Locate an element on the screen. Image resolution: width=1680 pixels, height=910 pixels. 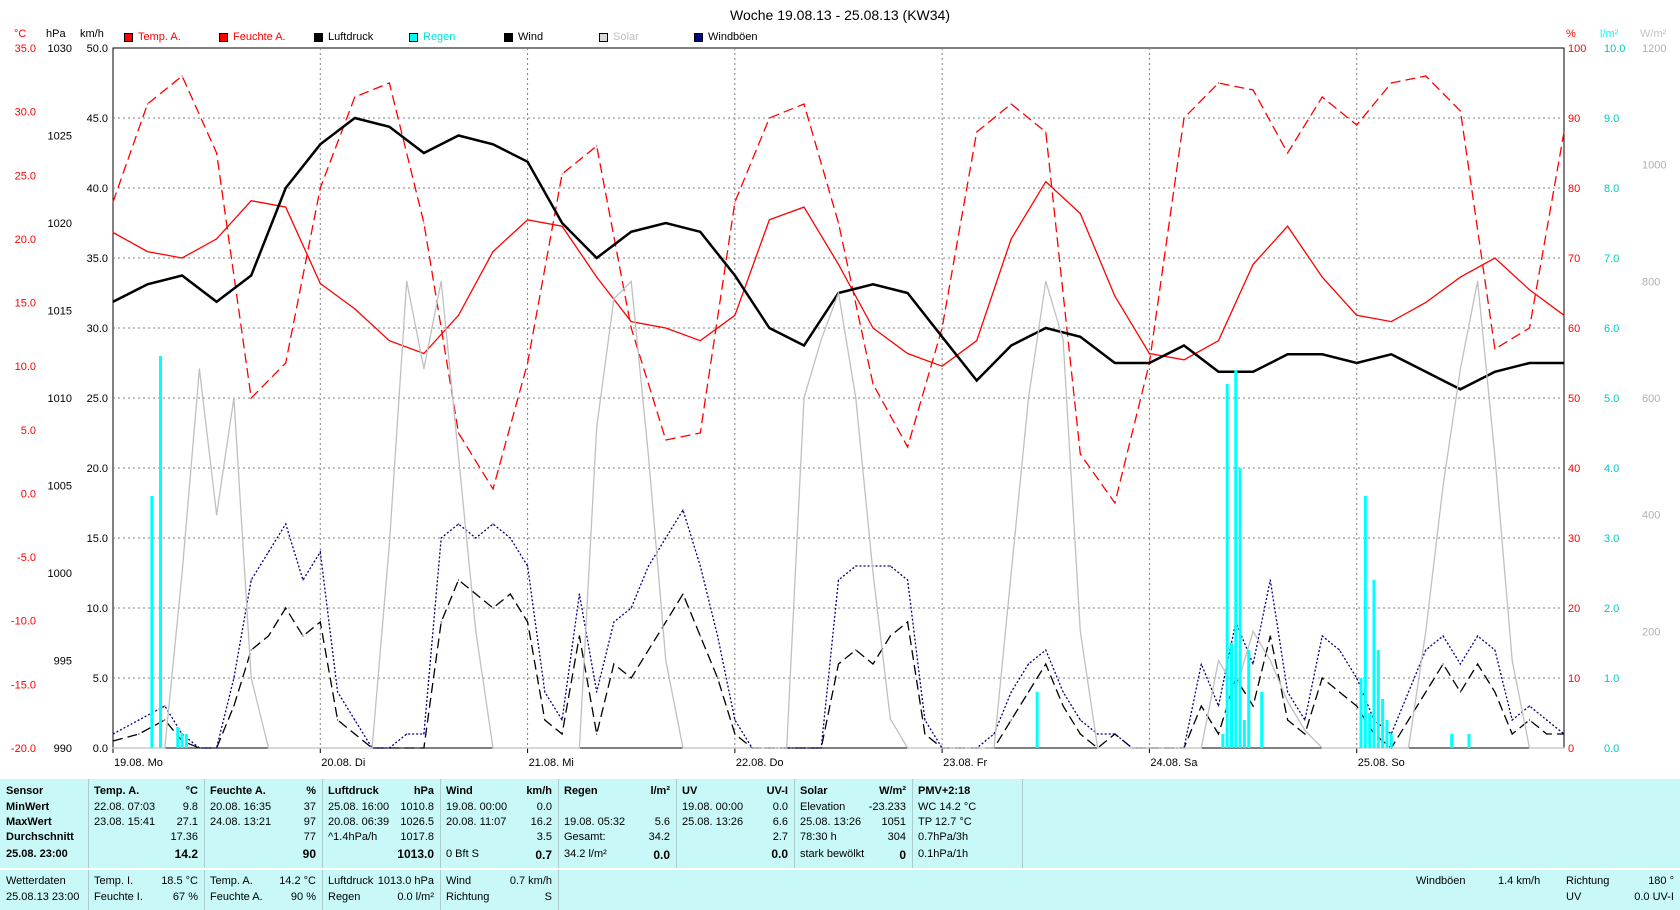
current-value: 90 is located at coordinates (309, 854).